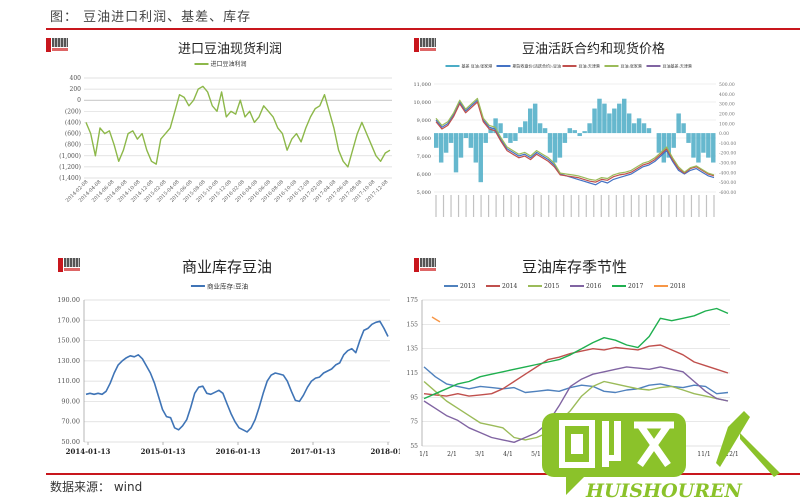 This screenshot has width=800, height=500. I want to click on svg-text: 基差 豆油:张家港, so click(477, 65).